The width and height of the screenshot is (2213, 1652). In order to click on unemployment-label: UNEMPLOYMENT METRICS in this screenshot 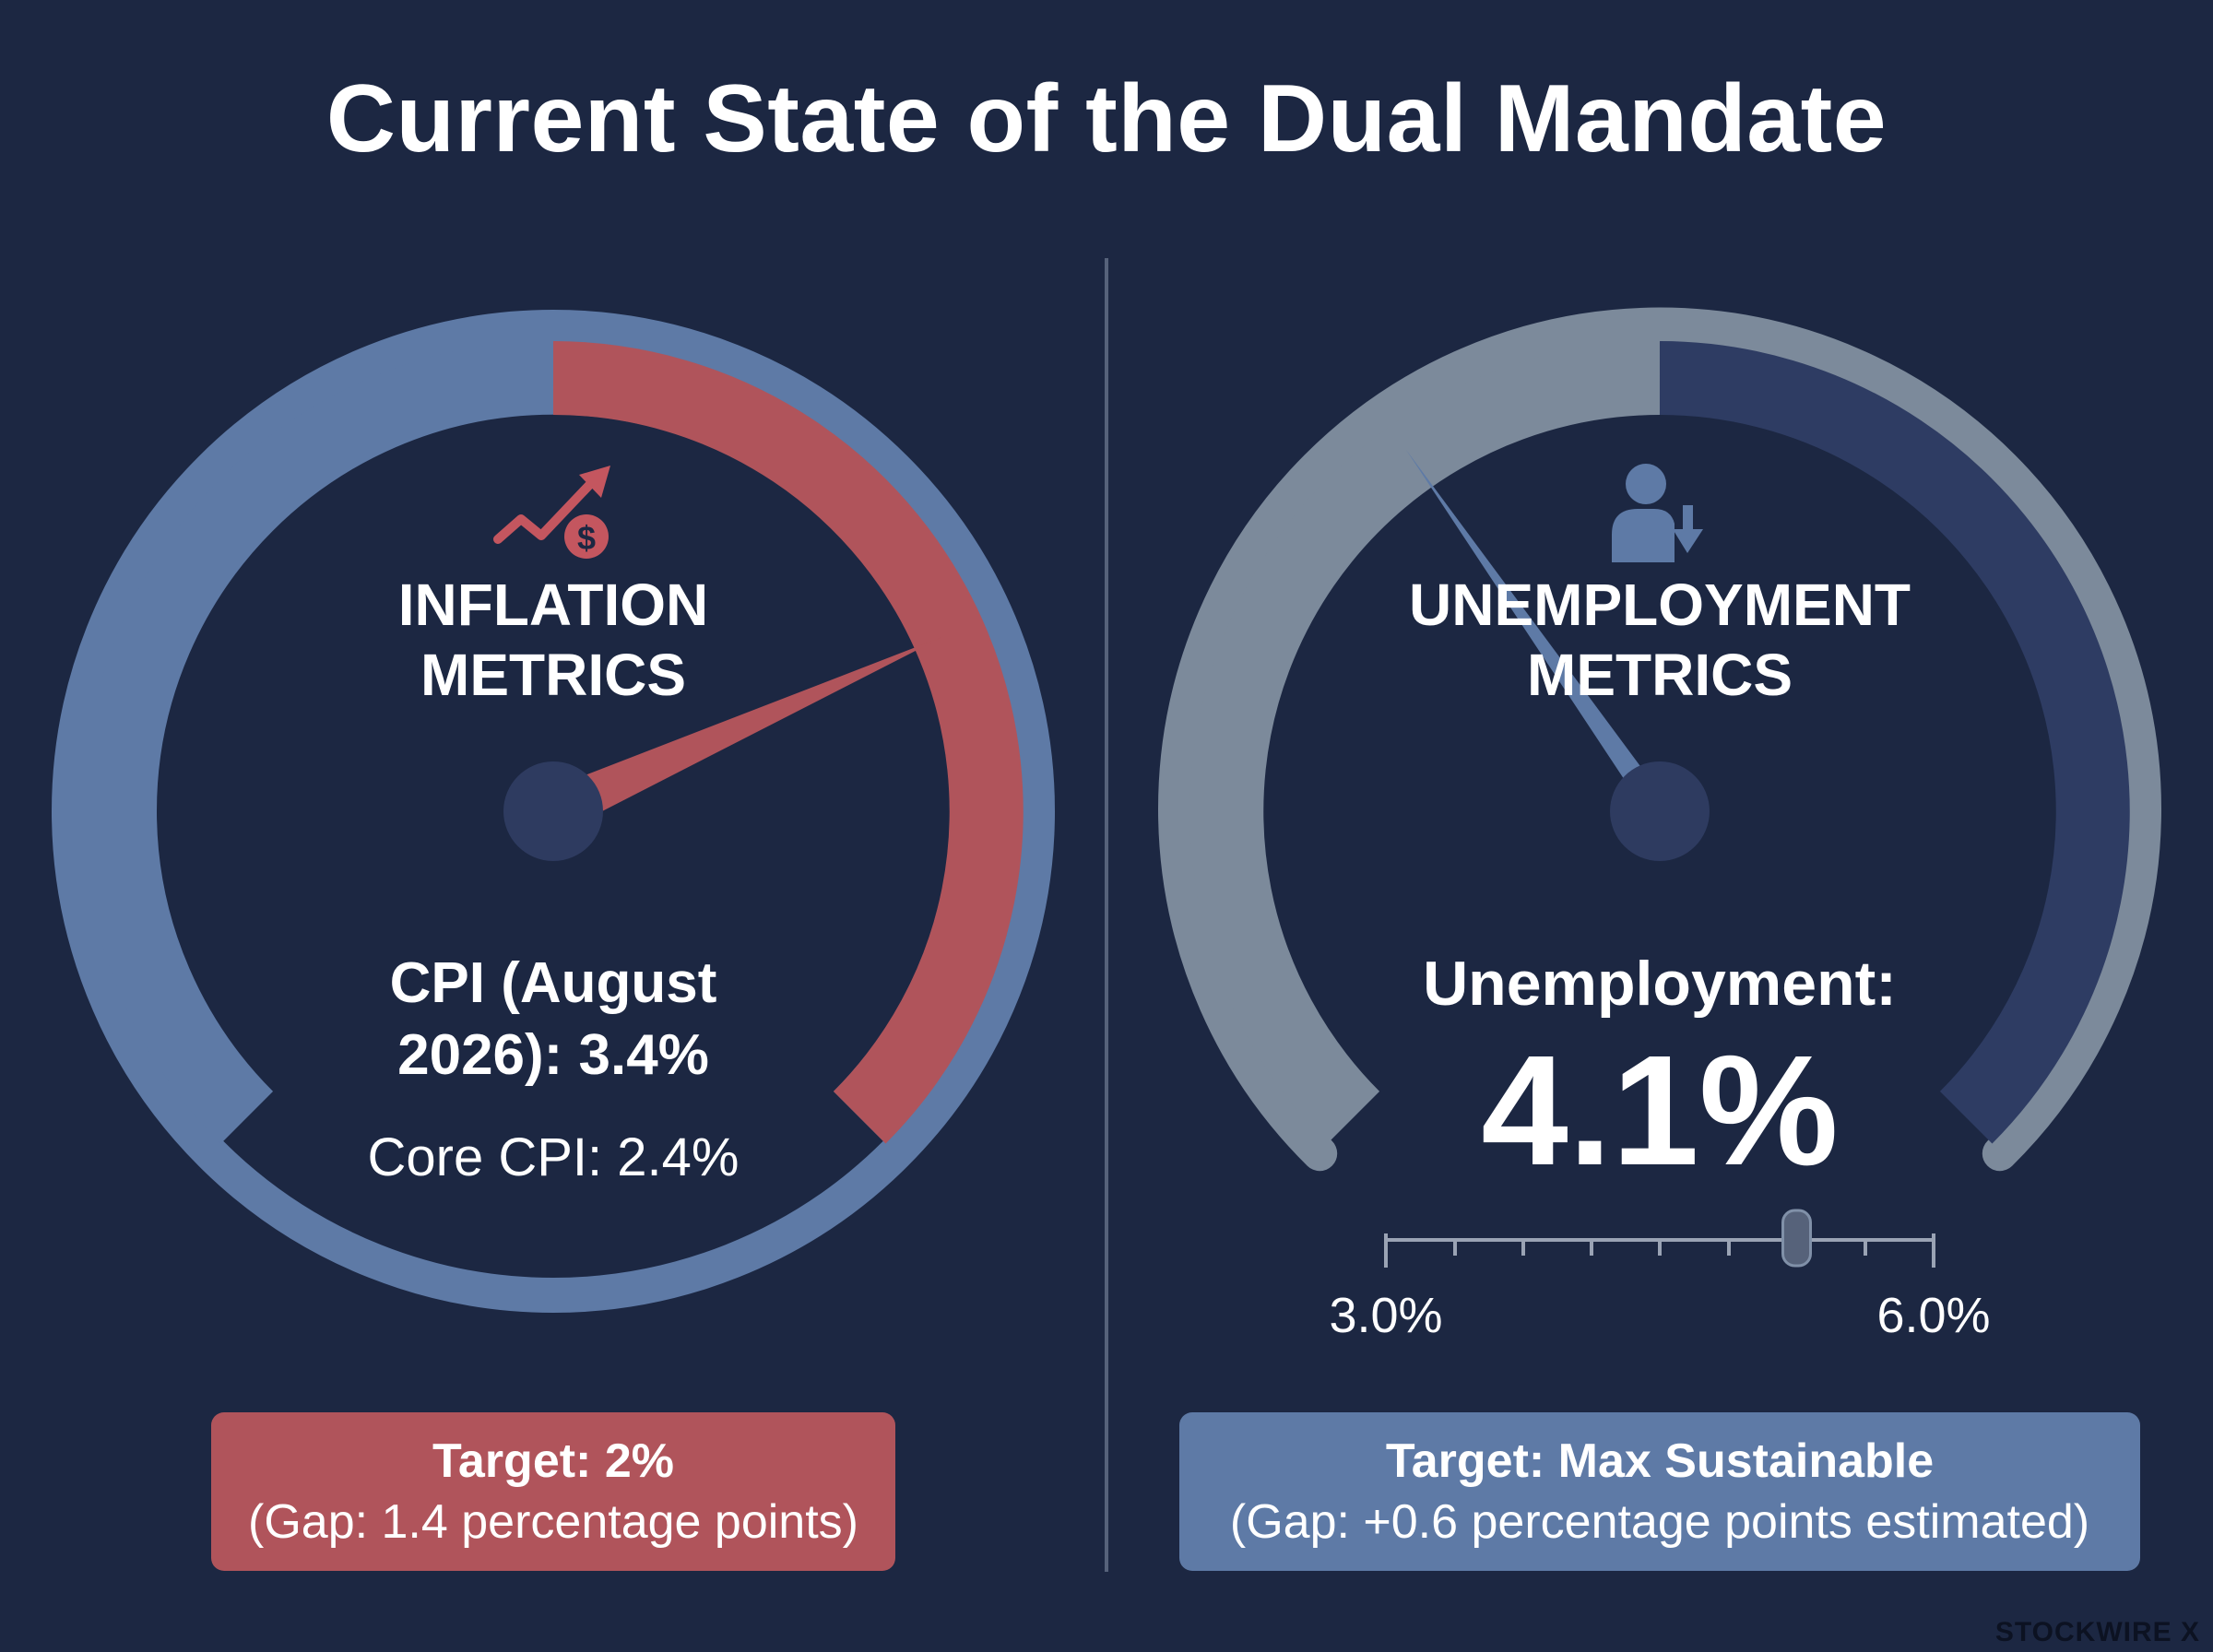, I will do `click(1659, 640)`.